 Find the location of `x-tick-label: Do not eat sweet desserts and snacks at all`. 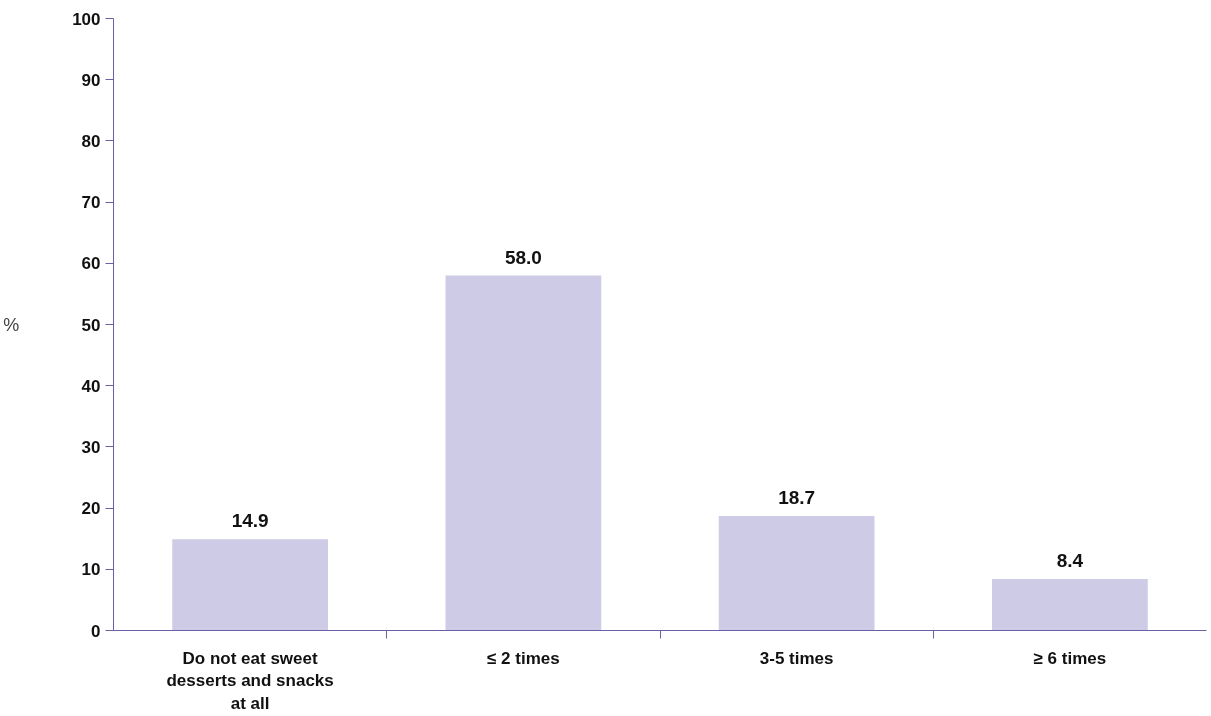

x-tick-label: Do not eat sweet desserts and snacks at all is located at coordinates (250, 681).